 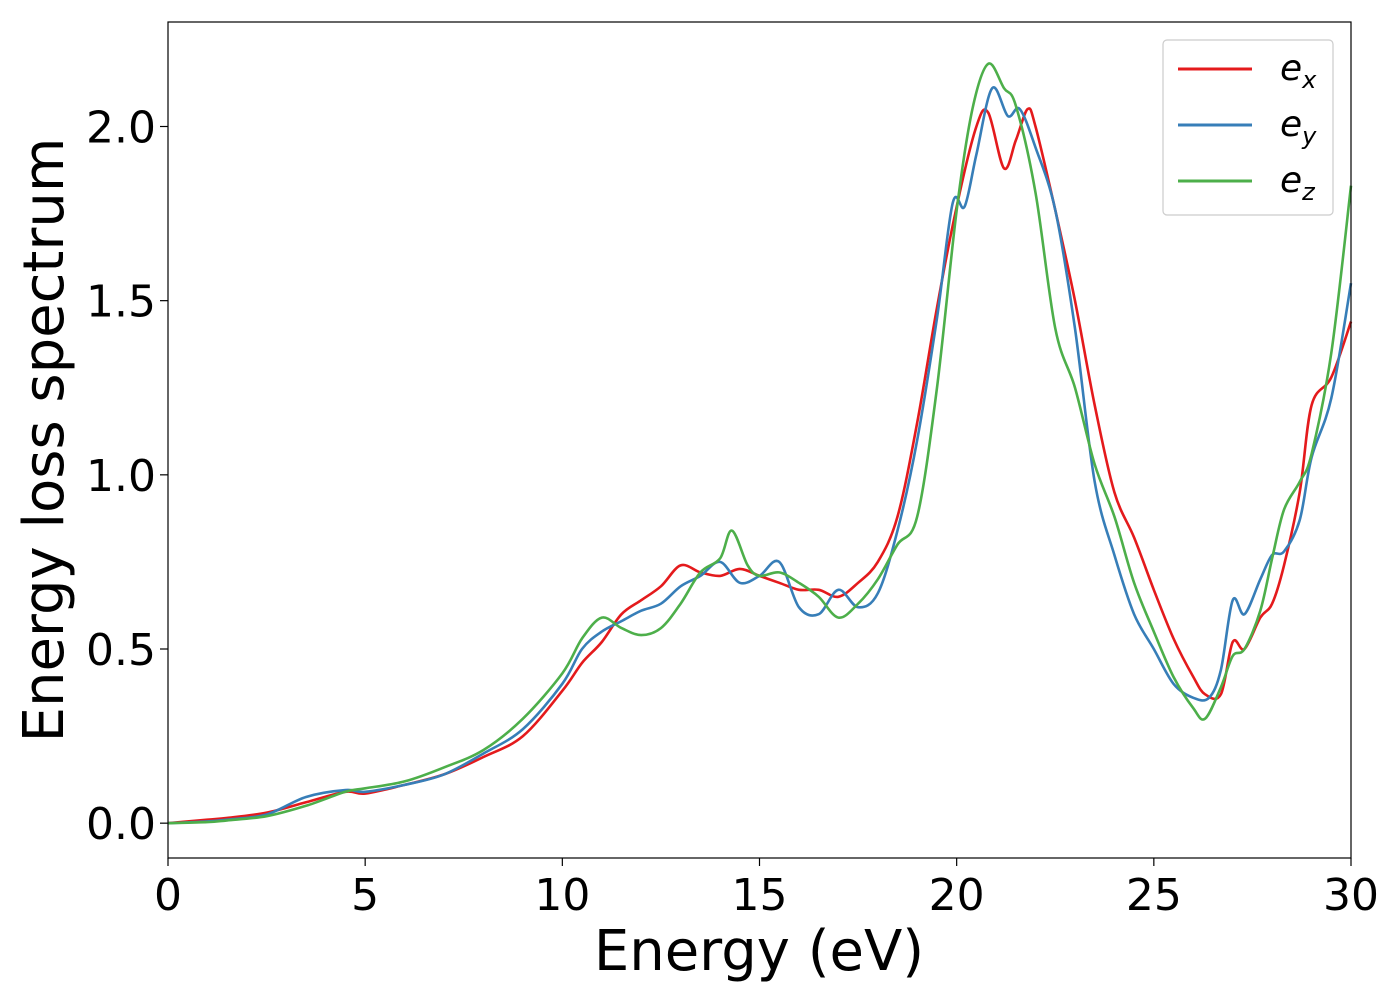 What do you see at coordinates (1298, 183) in the screenshot?
I see `legend-label-ez: ez` at bounding box center [1298, 183].